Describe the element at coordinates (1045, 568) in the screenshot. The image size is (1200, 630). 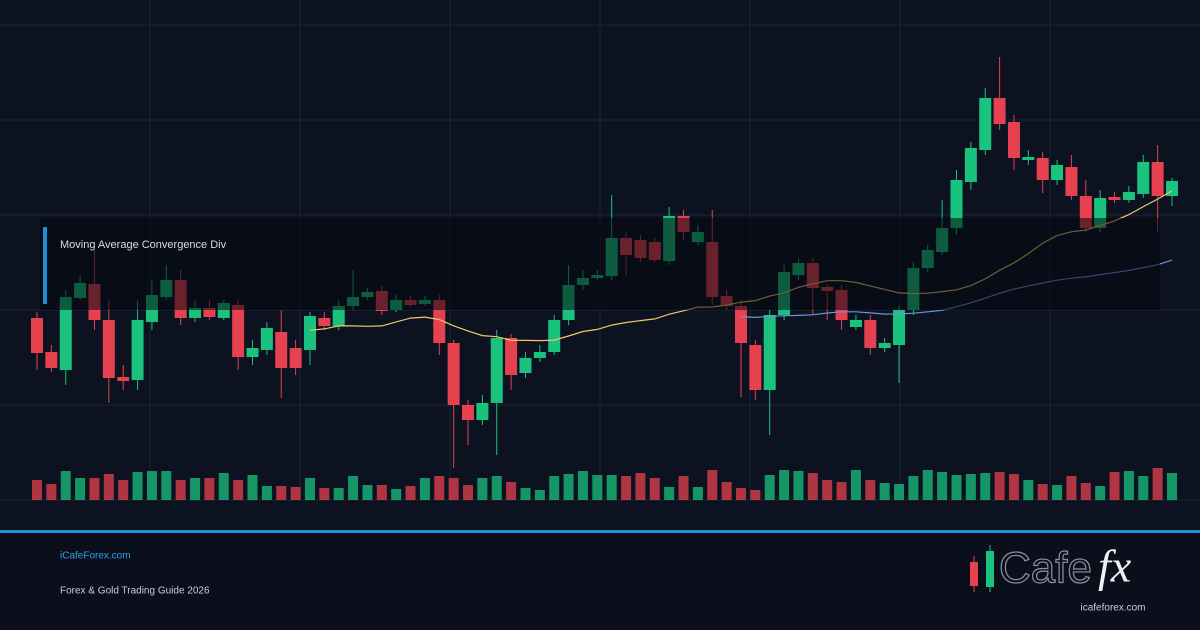
I see `logo-word: Cafe` at that location.